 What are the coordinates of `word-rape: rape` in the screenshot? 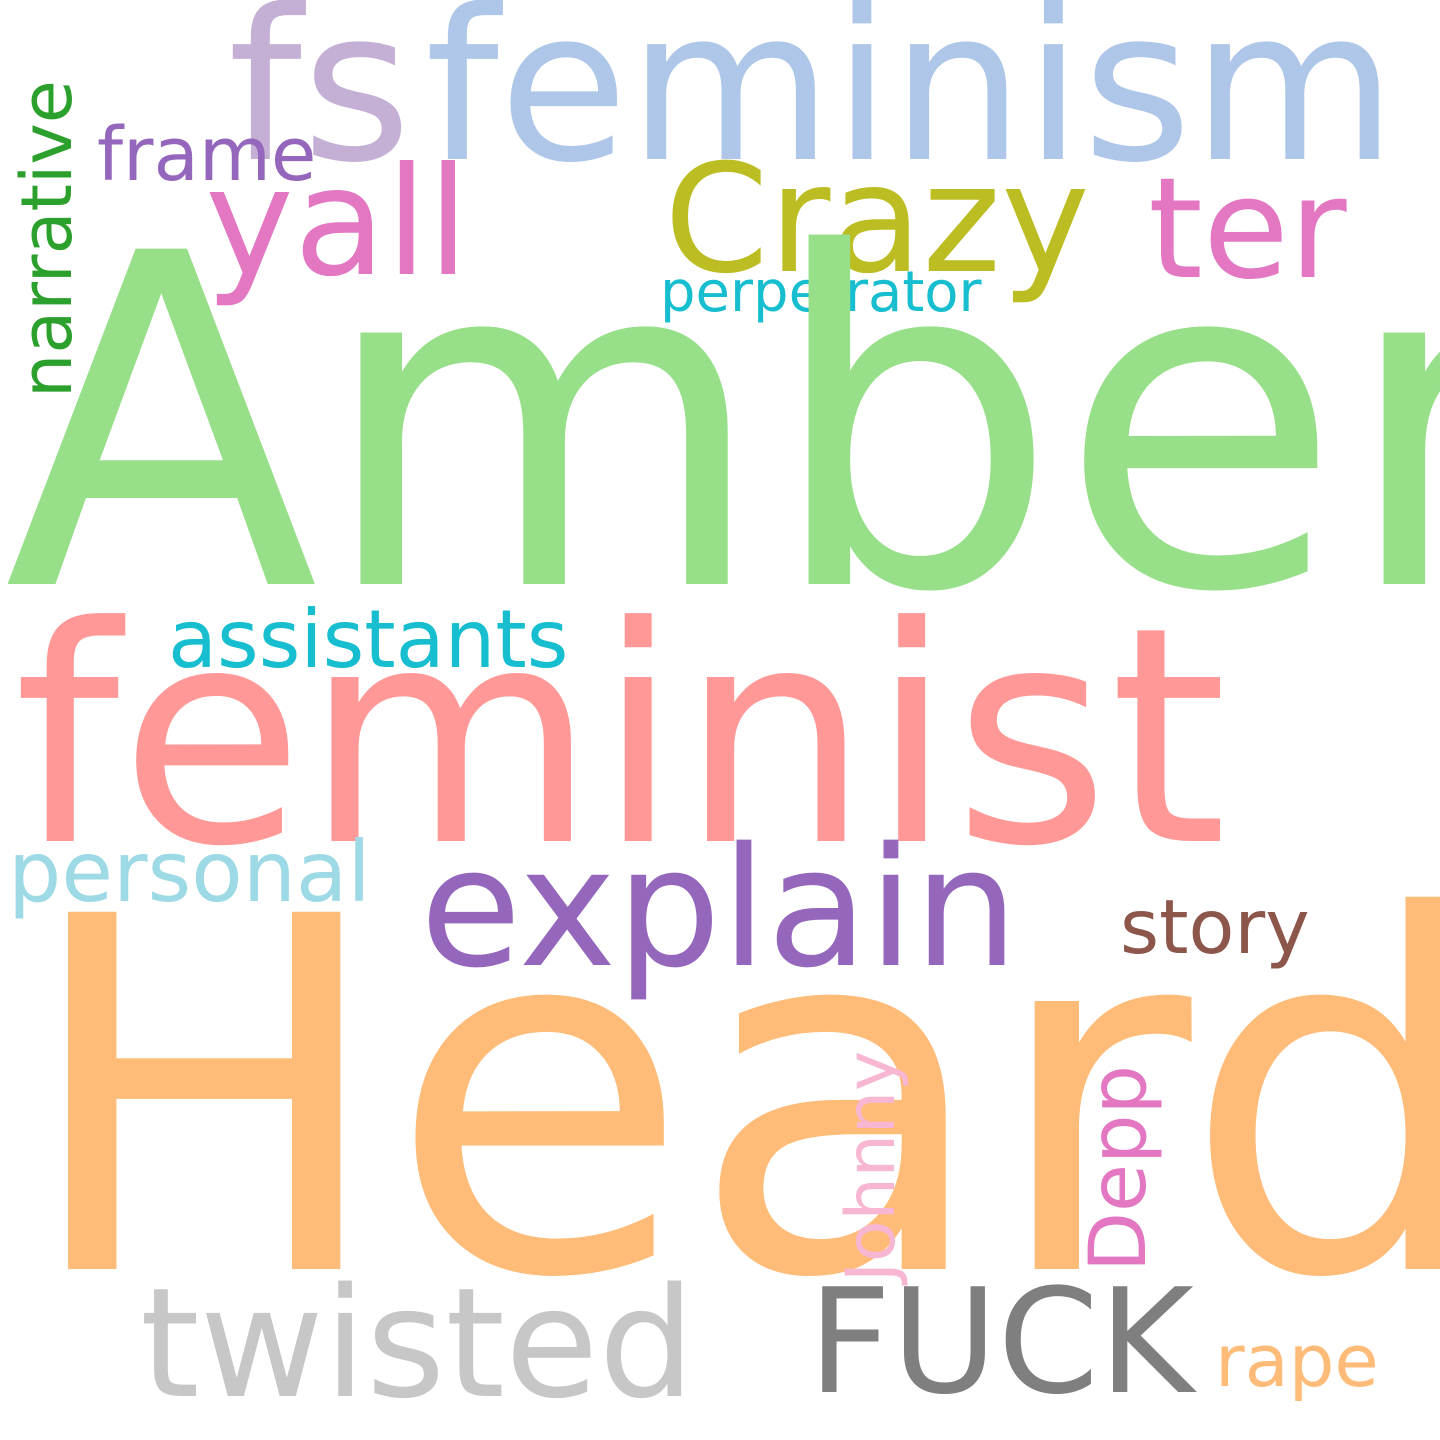 It's located at (1297, 1361).